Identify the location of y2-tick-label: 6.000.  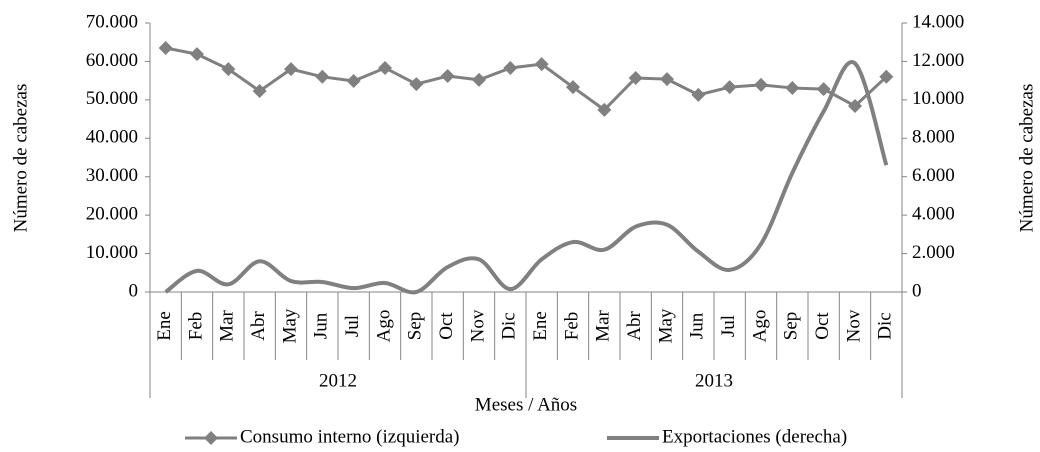
(933, 175).